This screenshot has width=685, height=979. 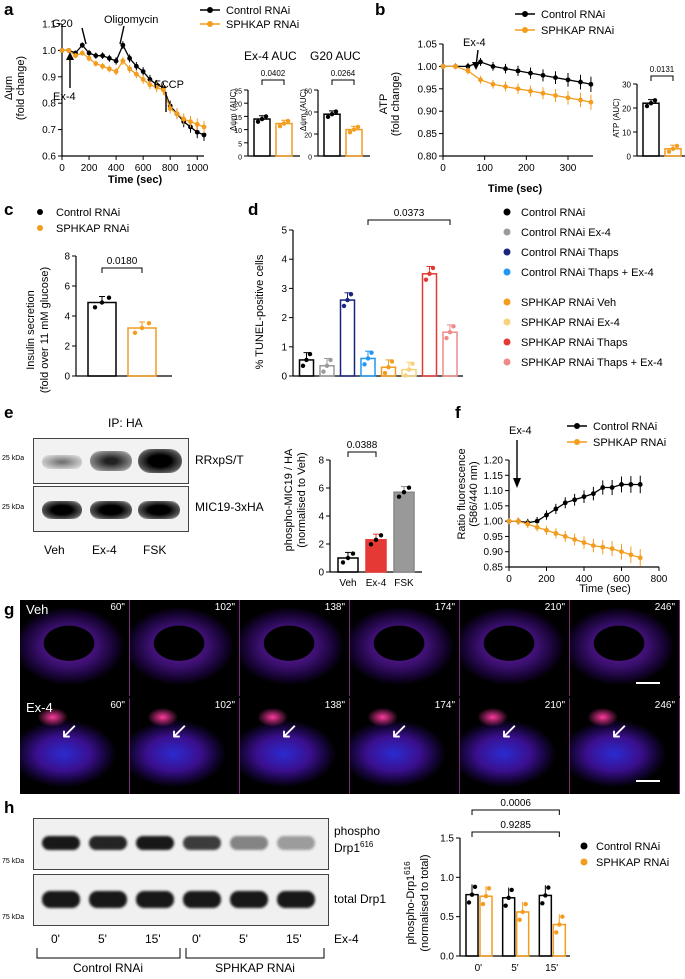 What do you see at coordinates (626, 85) in the screenshot?
I see `b-bar-ytick-label: 30` at bounding box center [626, 85].